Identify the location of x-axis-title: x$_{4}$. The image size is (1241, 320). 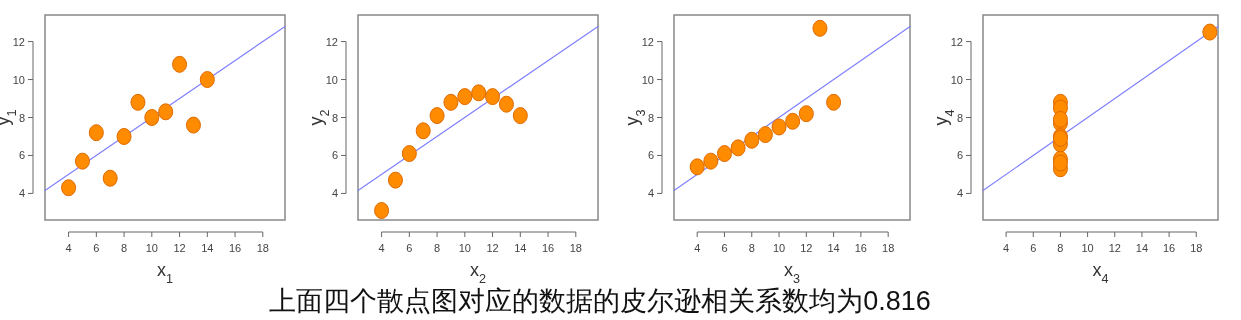
(1100, 273).